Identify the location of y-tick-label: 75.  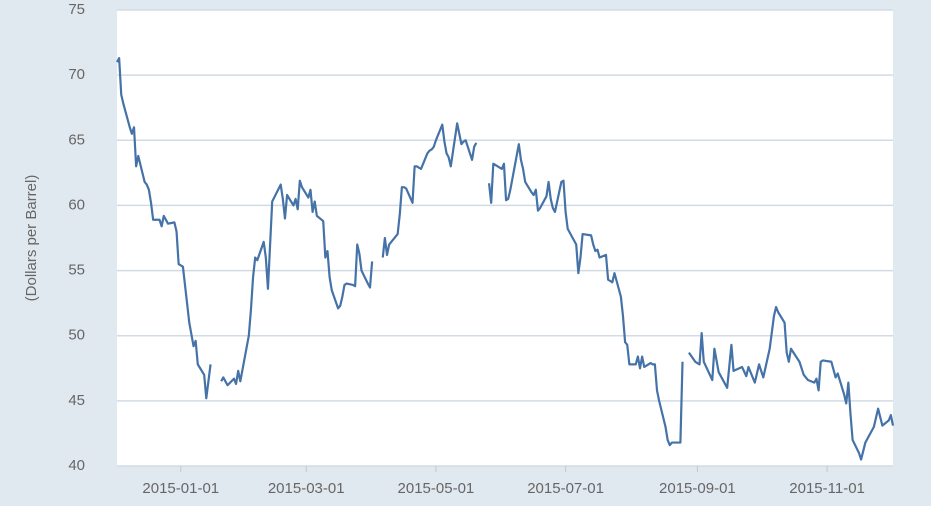
(76, 9).